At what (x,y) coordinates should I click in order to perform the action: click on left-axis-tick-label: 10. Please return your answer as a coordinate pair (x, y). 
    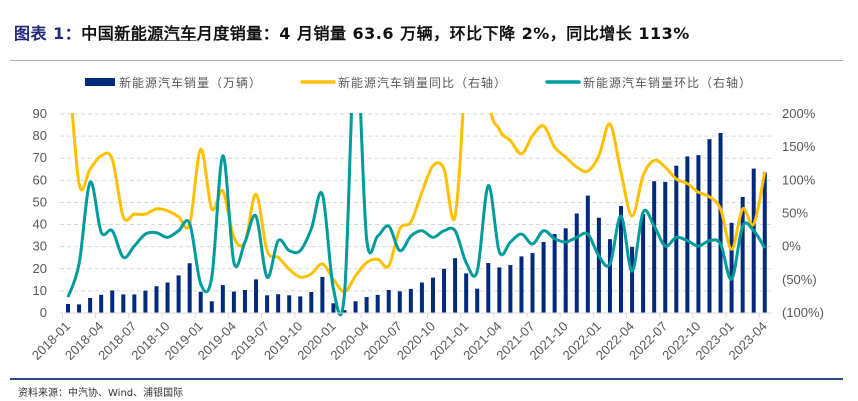
    Looking at the image, I should click on (40, 290).